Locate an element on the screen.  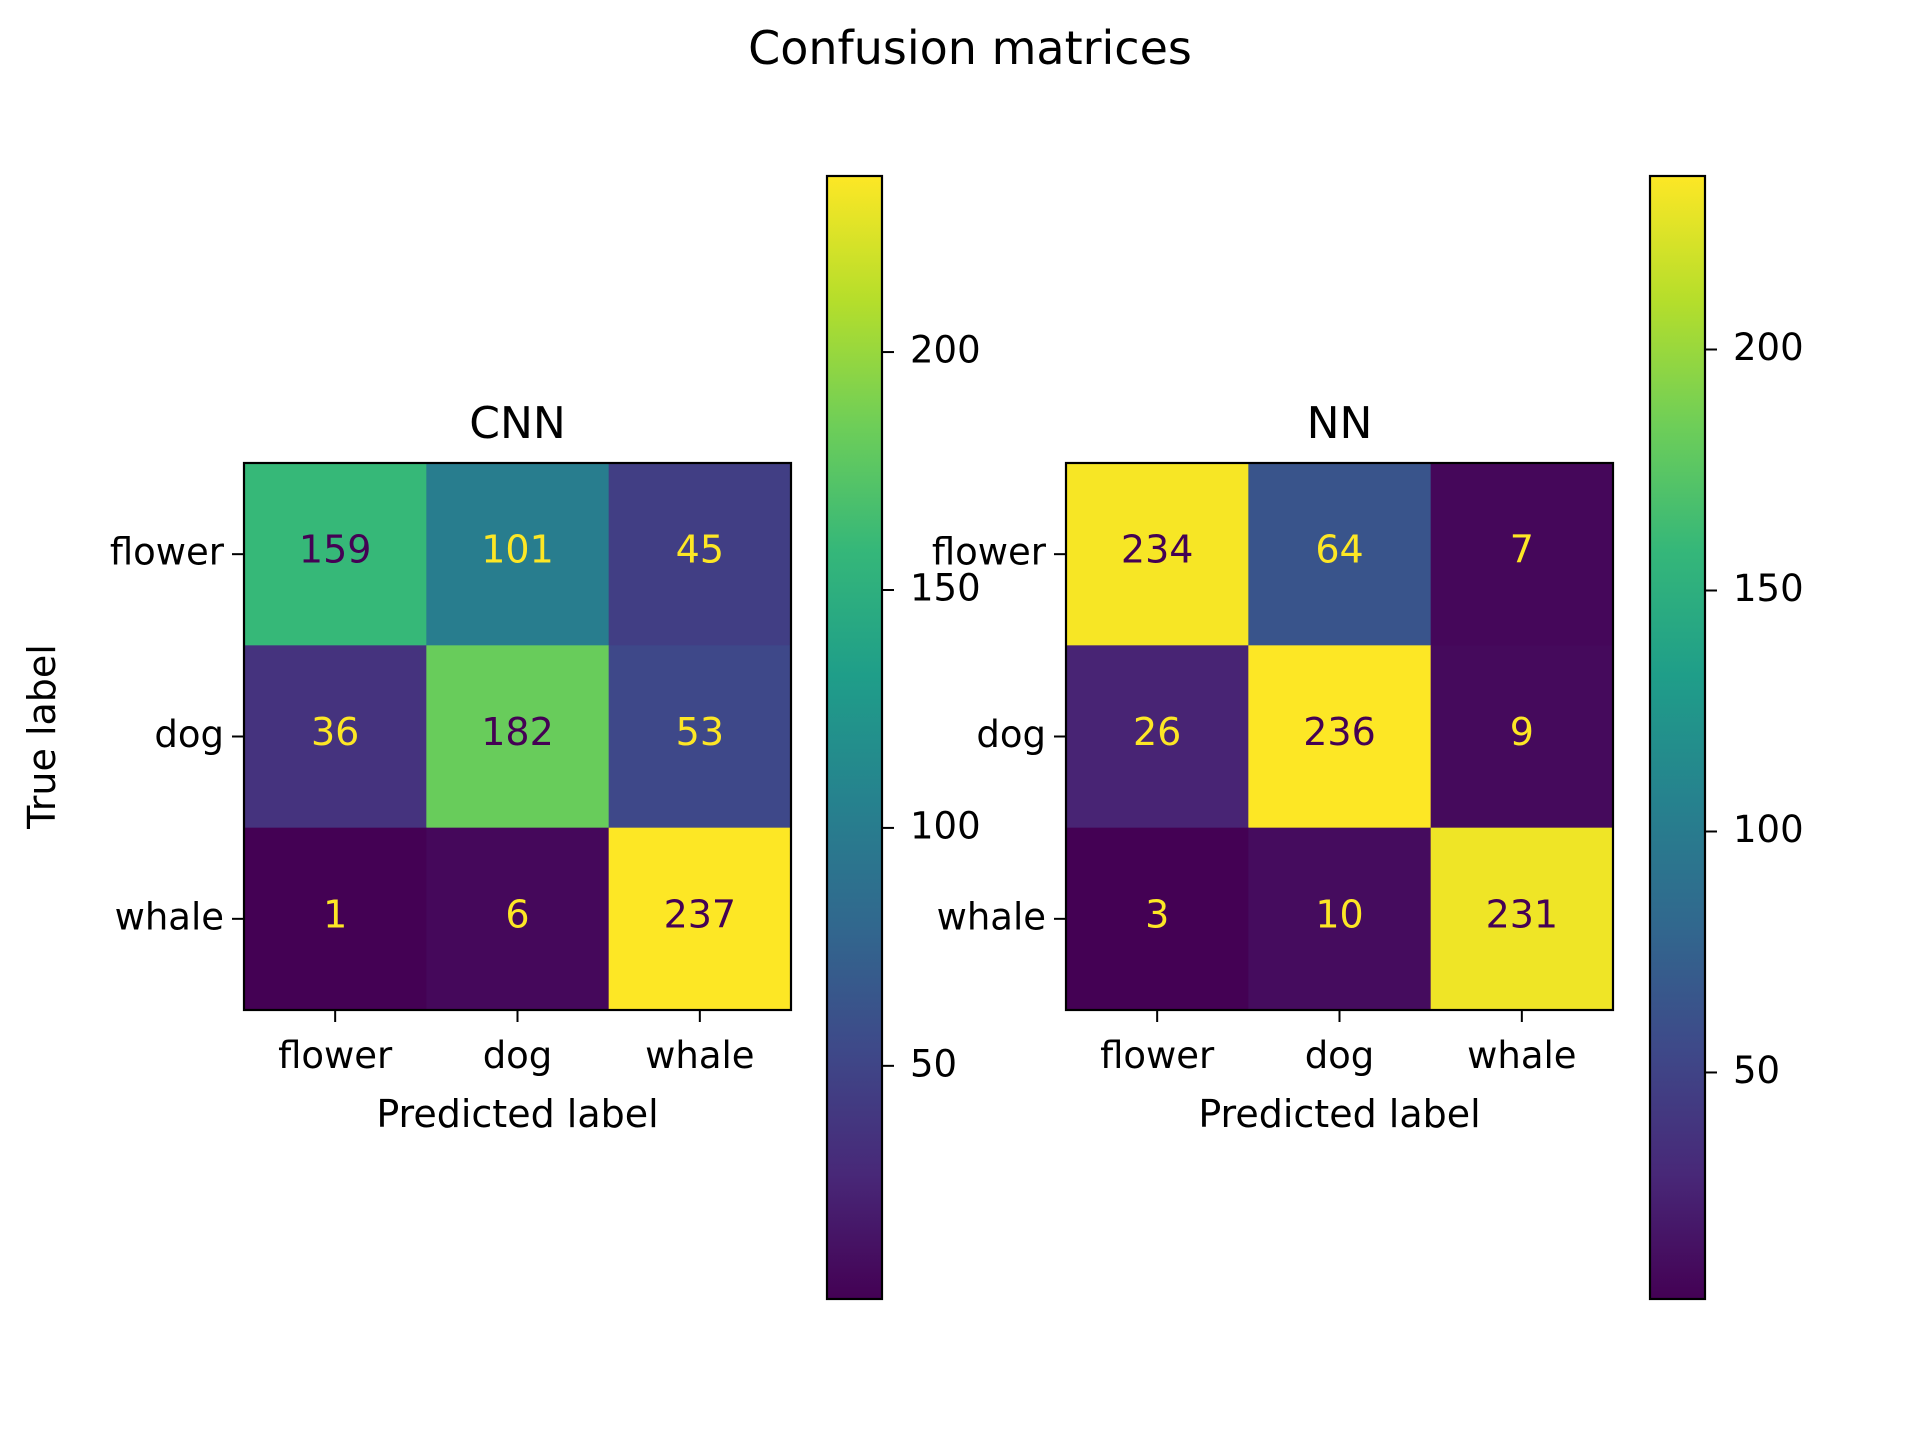
cell-value-label: 237 is located at coordinates (700, 914).